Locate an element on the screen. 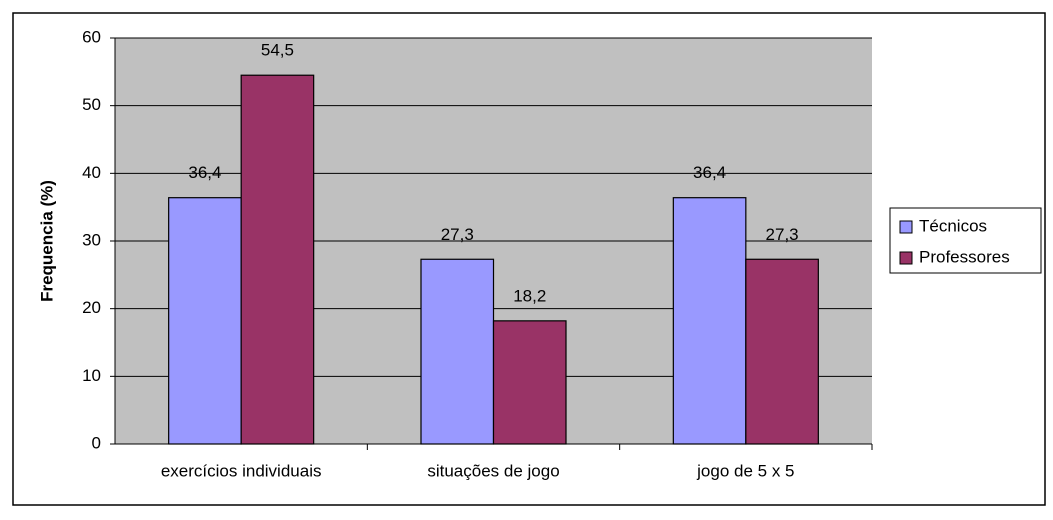 The width and height of the screenshot is (1053, 520). y-tick-label: 30 is located at coordinates (91, 239).